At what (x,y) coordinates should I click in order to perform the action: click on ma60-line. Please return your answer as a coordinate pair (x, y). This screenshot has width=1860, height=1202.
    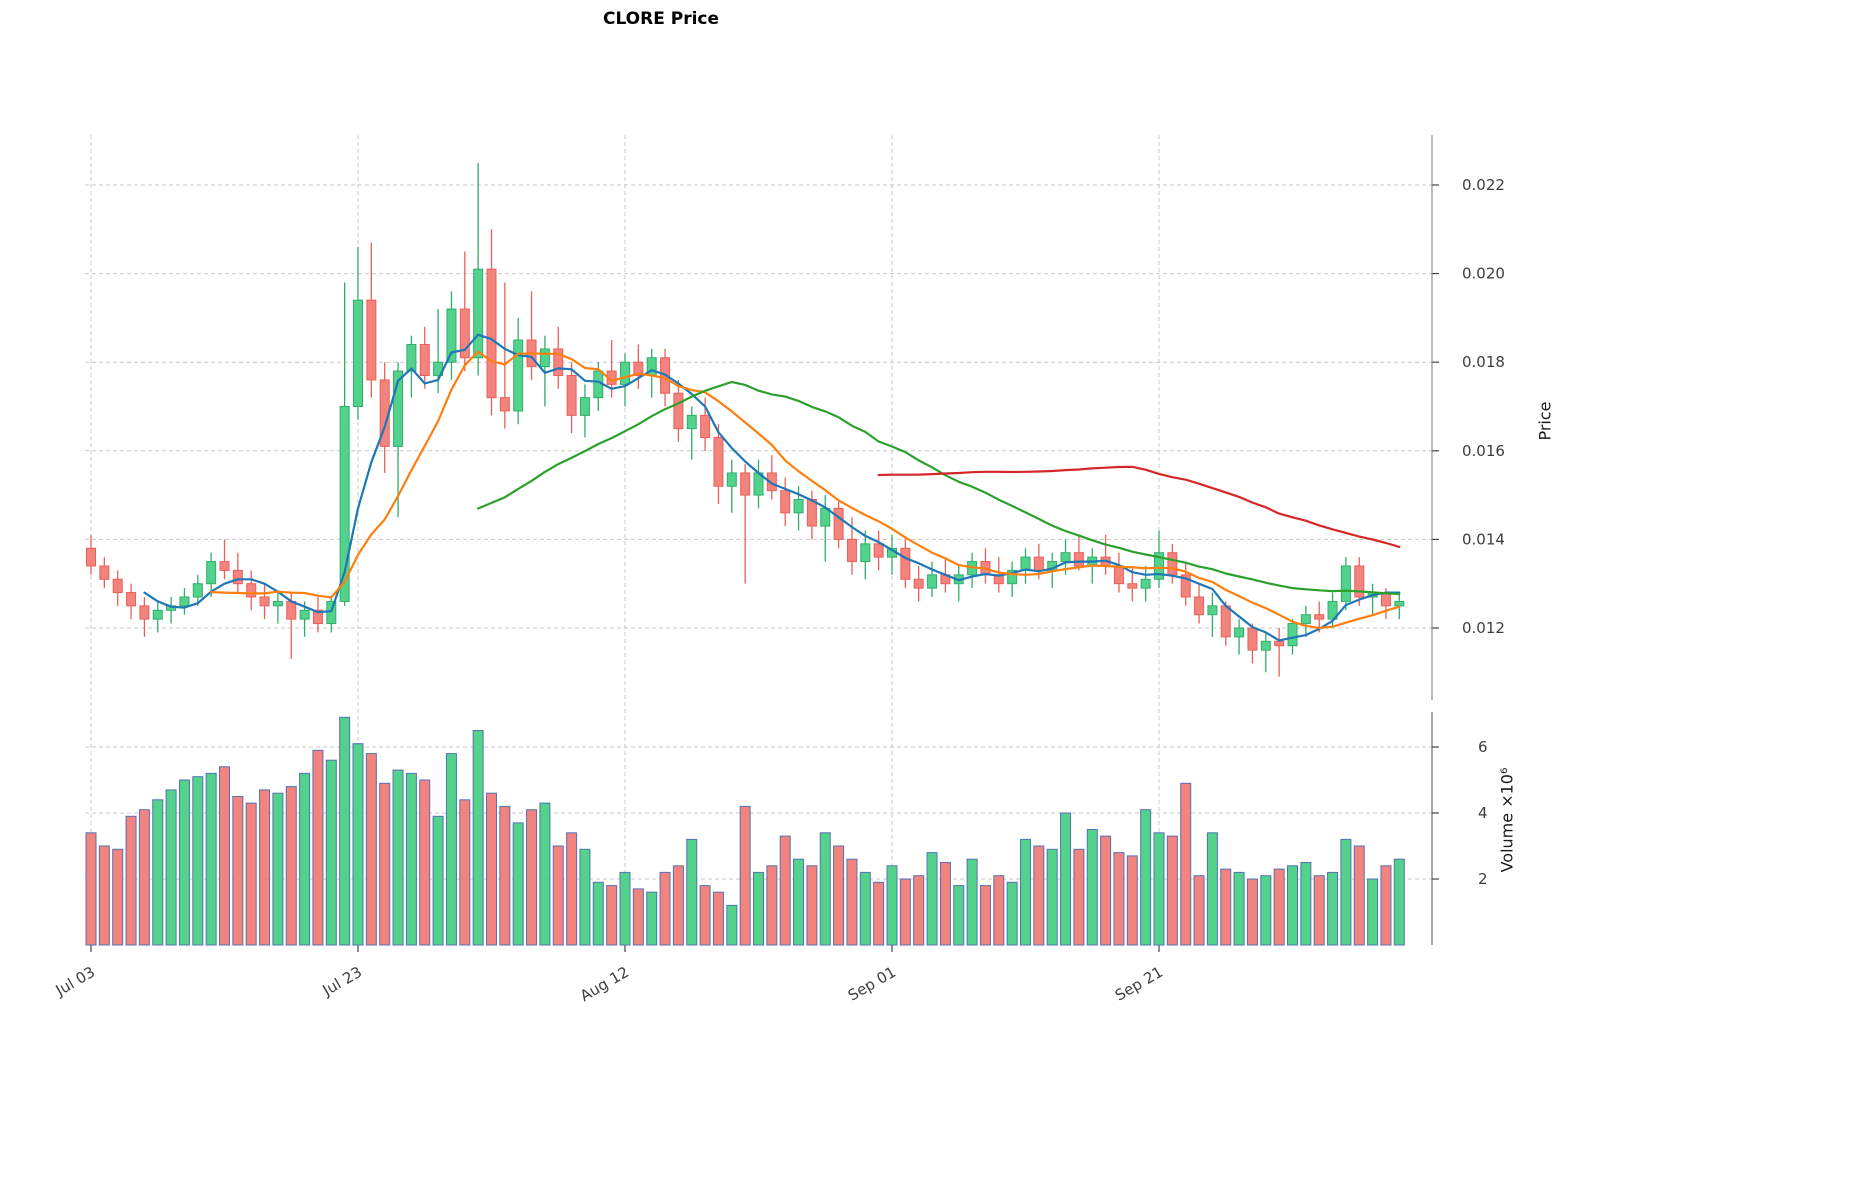
    Looking at the image, I should click on (1139, 507).